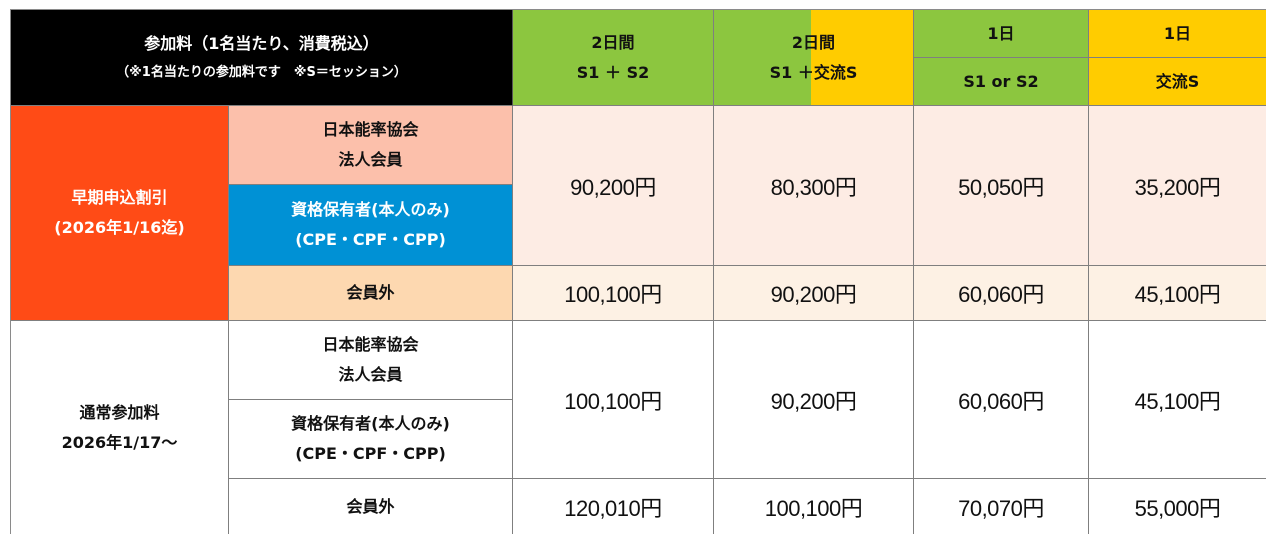 Image resolution: width=1280 pixels, height=545 pixels. I want to click on price-cell: 50,050円, so click(1001, 186).